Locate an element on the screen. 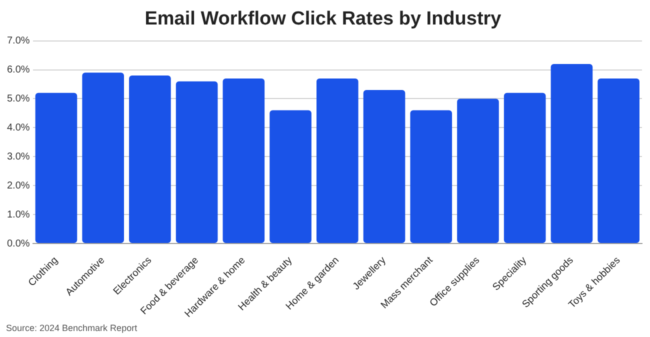 The width and height of the screenshot is (650, 337). y-tick-label: 7.0% is located at coordinates (18, 41).